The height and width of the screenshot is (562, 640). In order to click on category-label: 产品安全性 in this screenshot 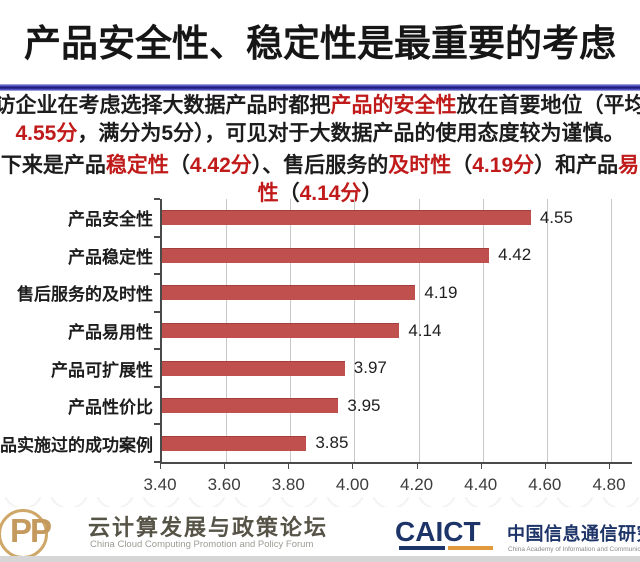, I will do `click(110, 220)`.